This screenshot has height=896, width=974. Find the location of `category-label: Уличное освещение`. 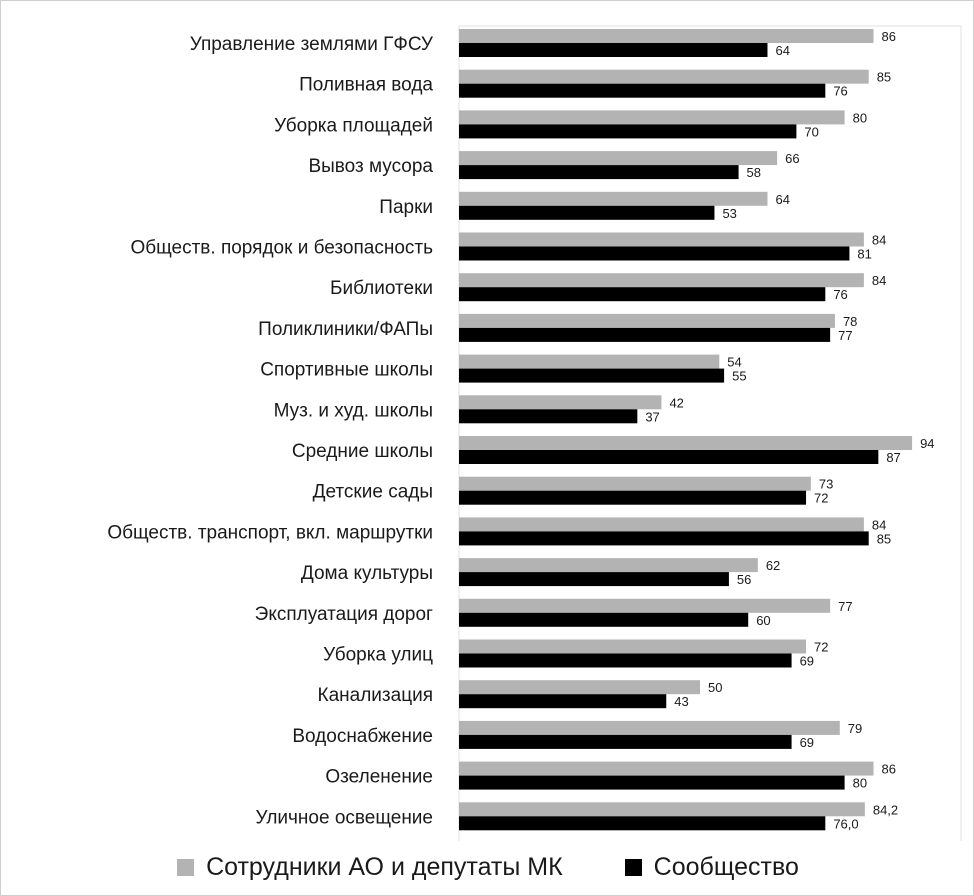

category-label: Уличное освещение is located at coordinates (344, 817).